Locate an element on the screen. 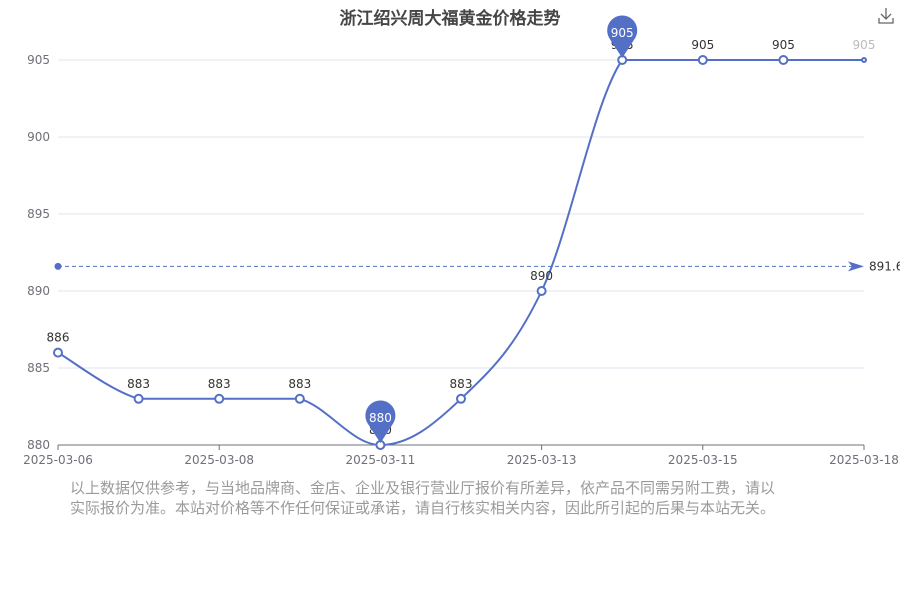 This screenshot has width=900, height=600. y-tick-label: 880 is located at coordinates (38, 445).